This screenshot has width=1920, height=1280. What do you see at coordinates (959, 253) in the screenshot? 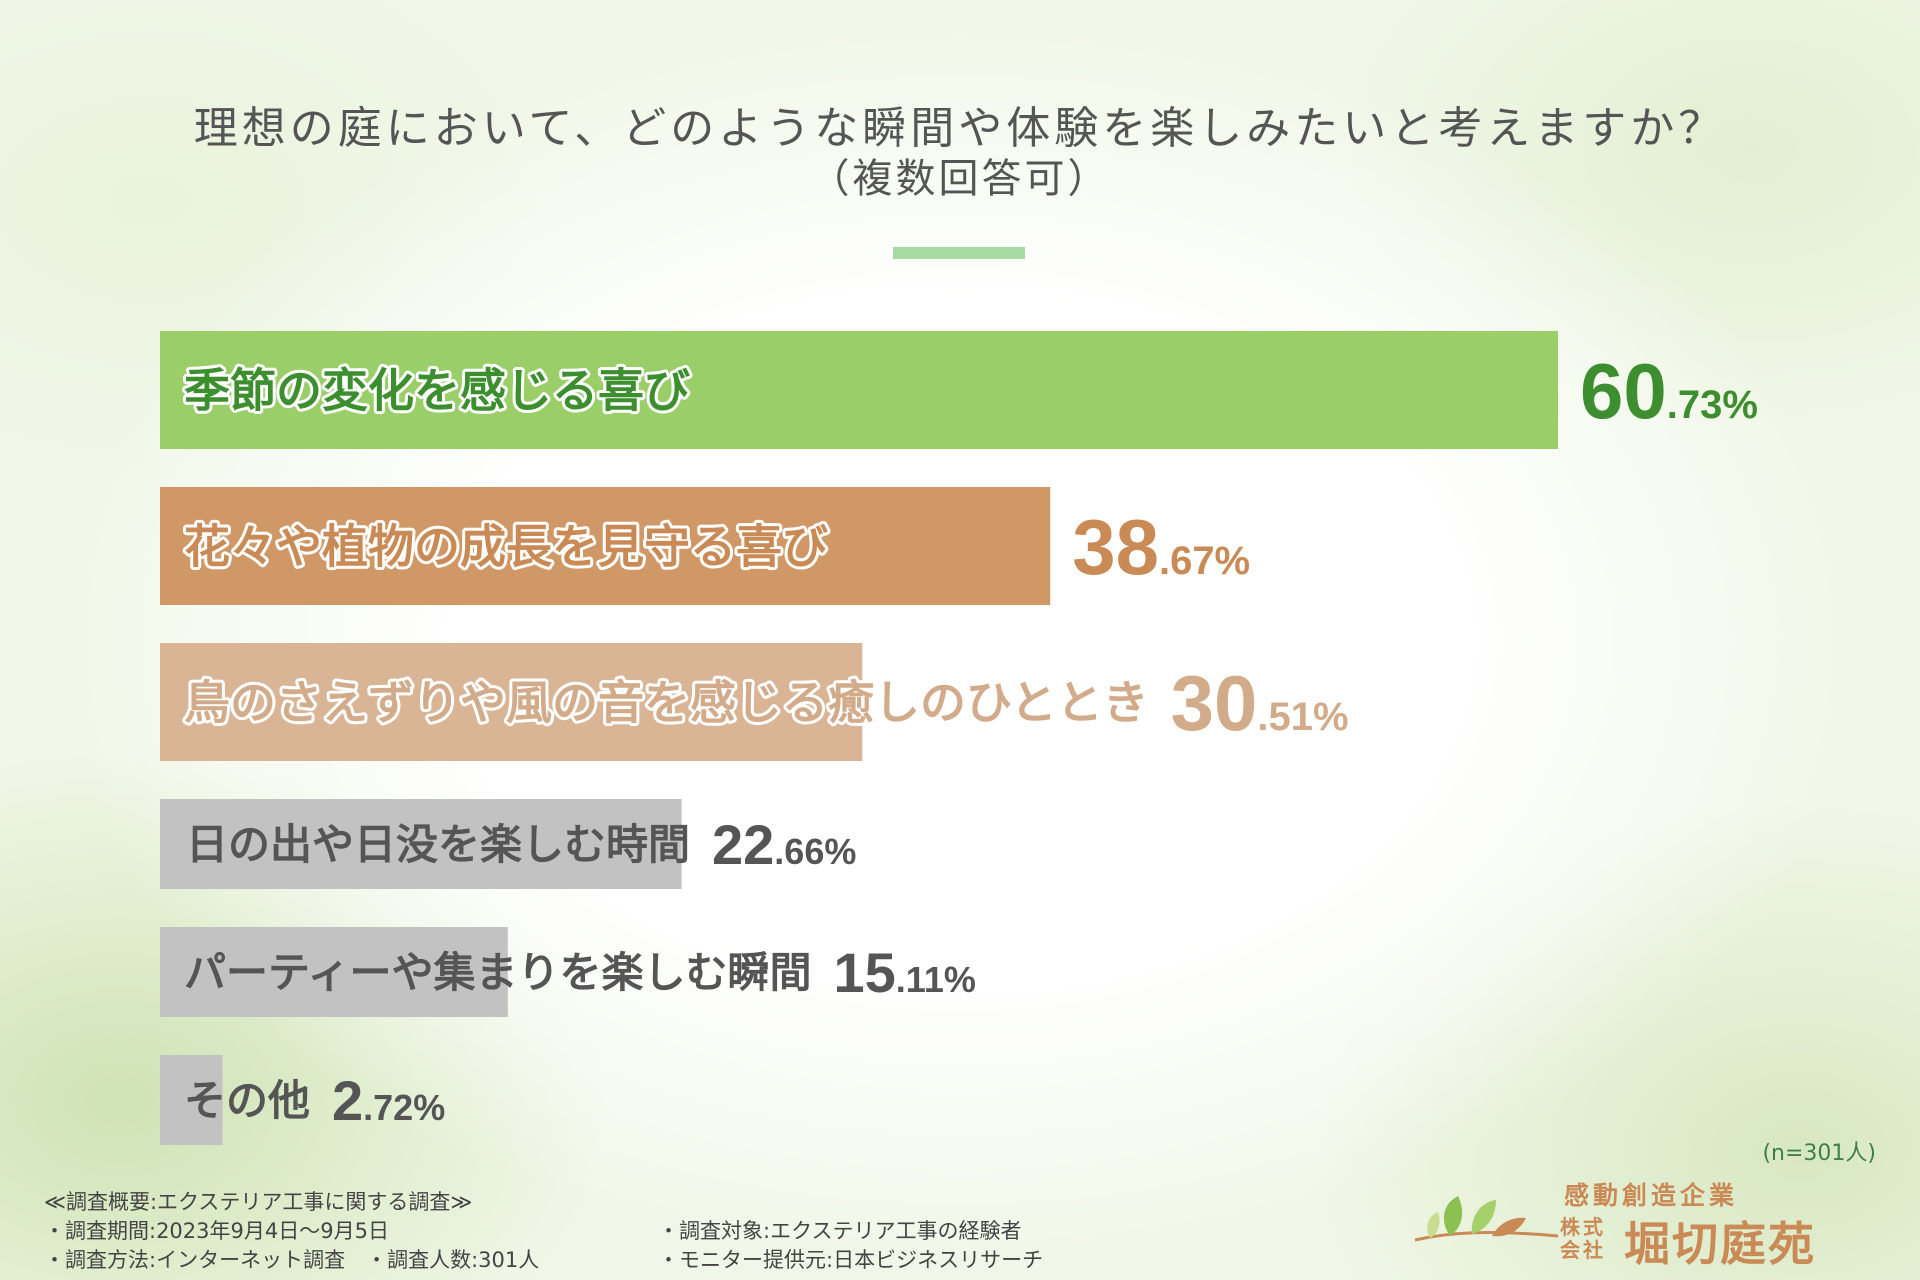
I see `title-divider` at bounding box center [959, 253].